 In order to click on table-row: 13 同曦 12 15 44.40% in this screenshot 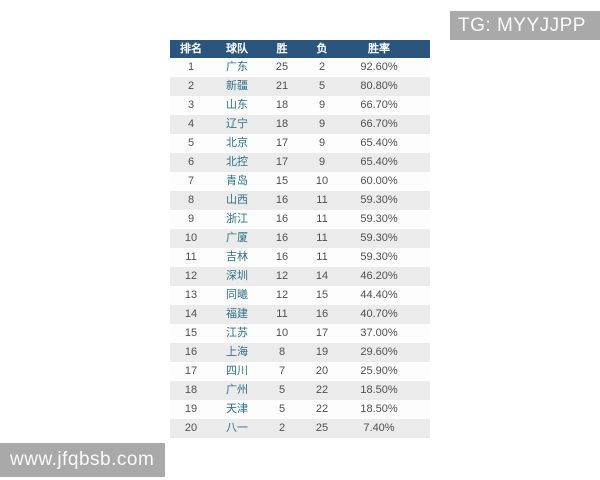, I will do `click(300, 295)`.